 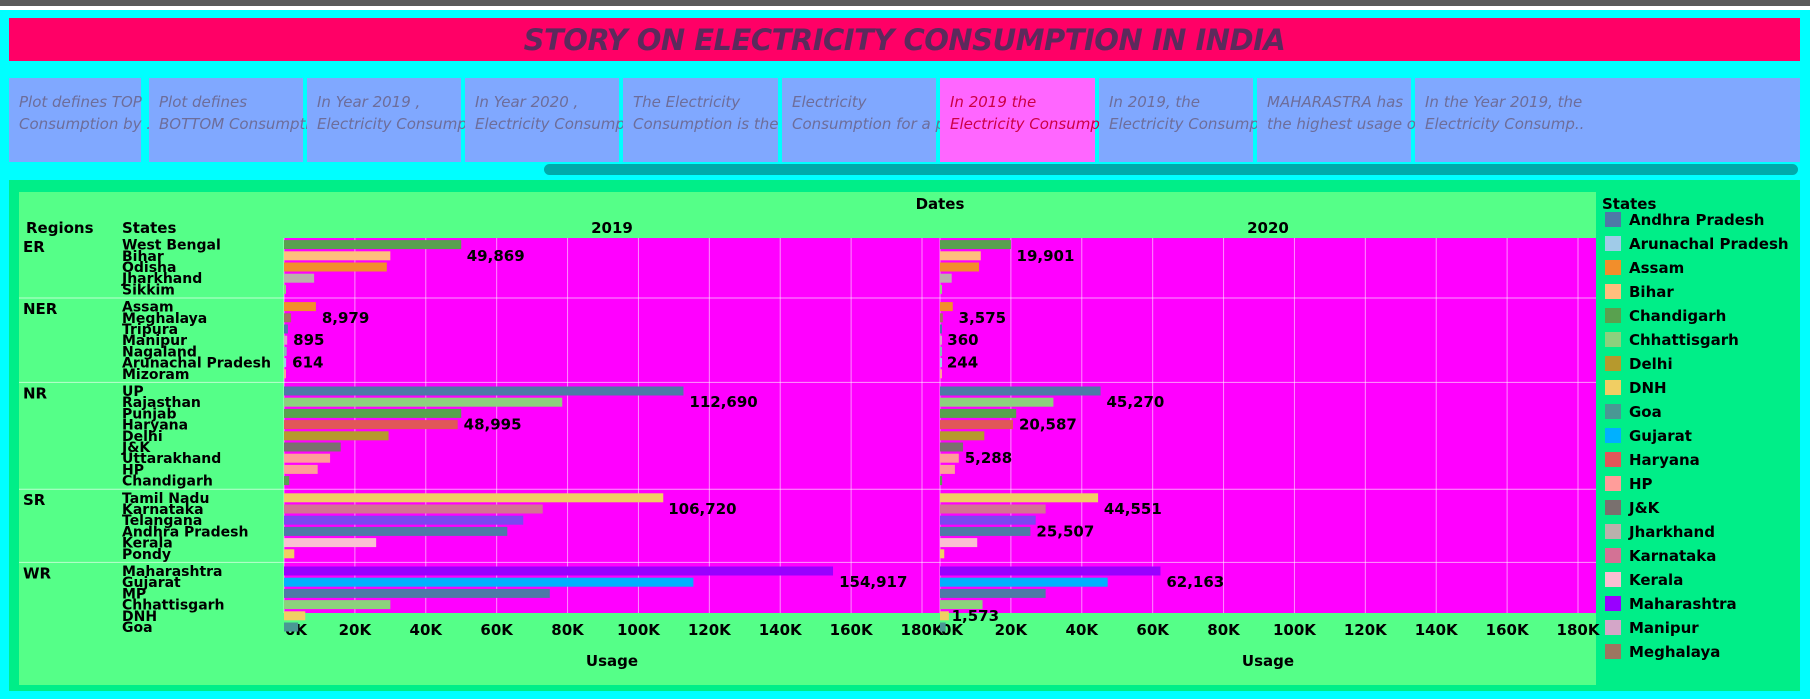 What do you see at coordinates (1641, 484) in the screenshot?
I see `legend-item: HP` at bounding box center [1641, 484].